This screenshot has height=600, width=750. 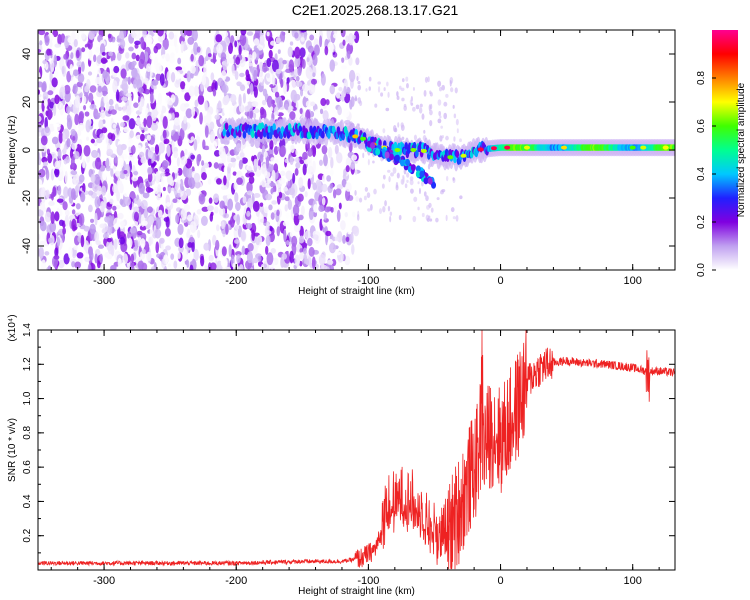 I want to click on signal-peak, so click(x=413, y=150).